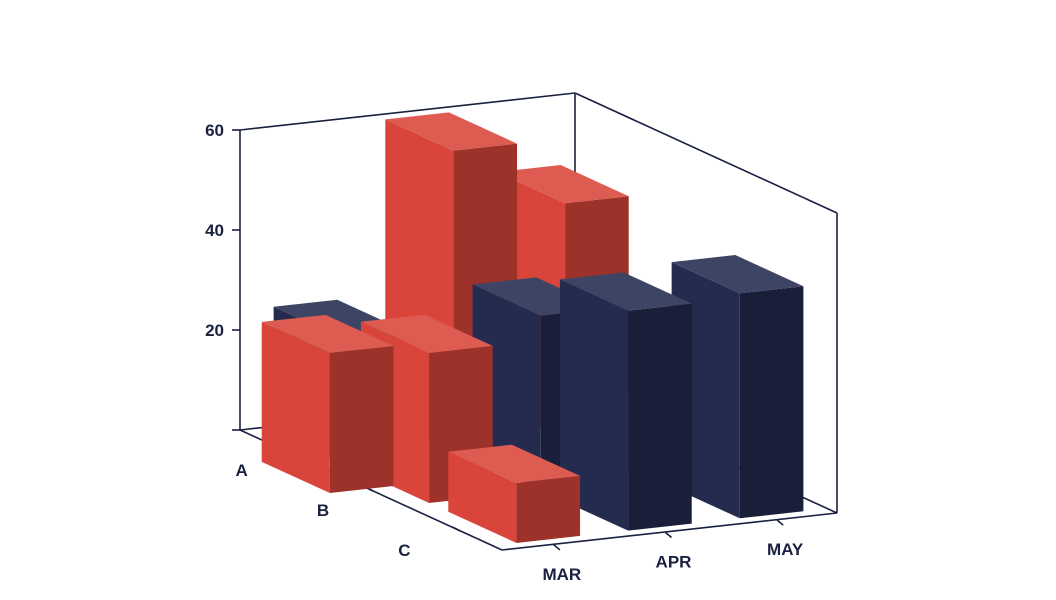 Image resolution: width=1056 pixels, height=600 pixels. I want to click on bar-pre-A, so click(327, 404).